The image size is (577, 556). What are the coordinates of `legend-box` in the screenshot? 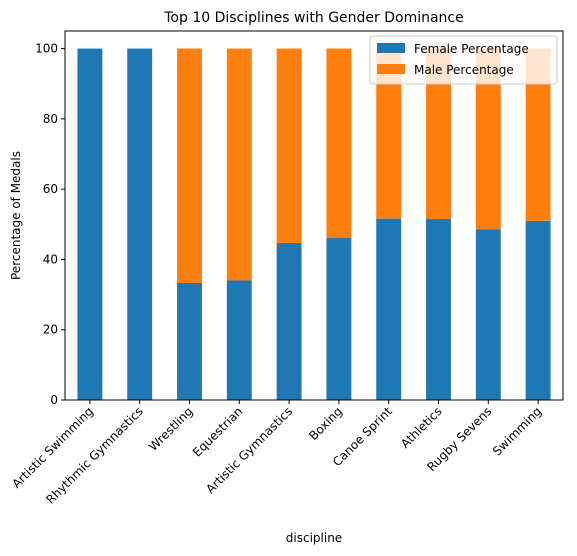 It's located at (463, 60).